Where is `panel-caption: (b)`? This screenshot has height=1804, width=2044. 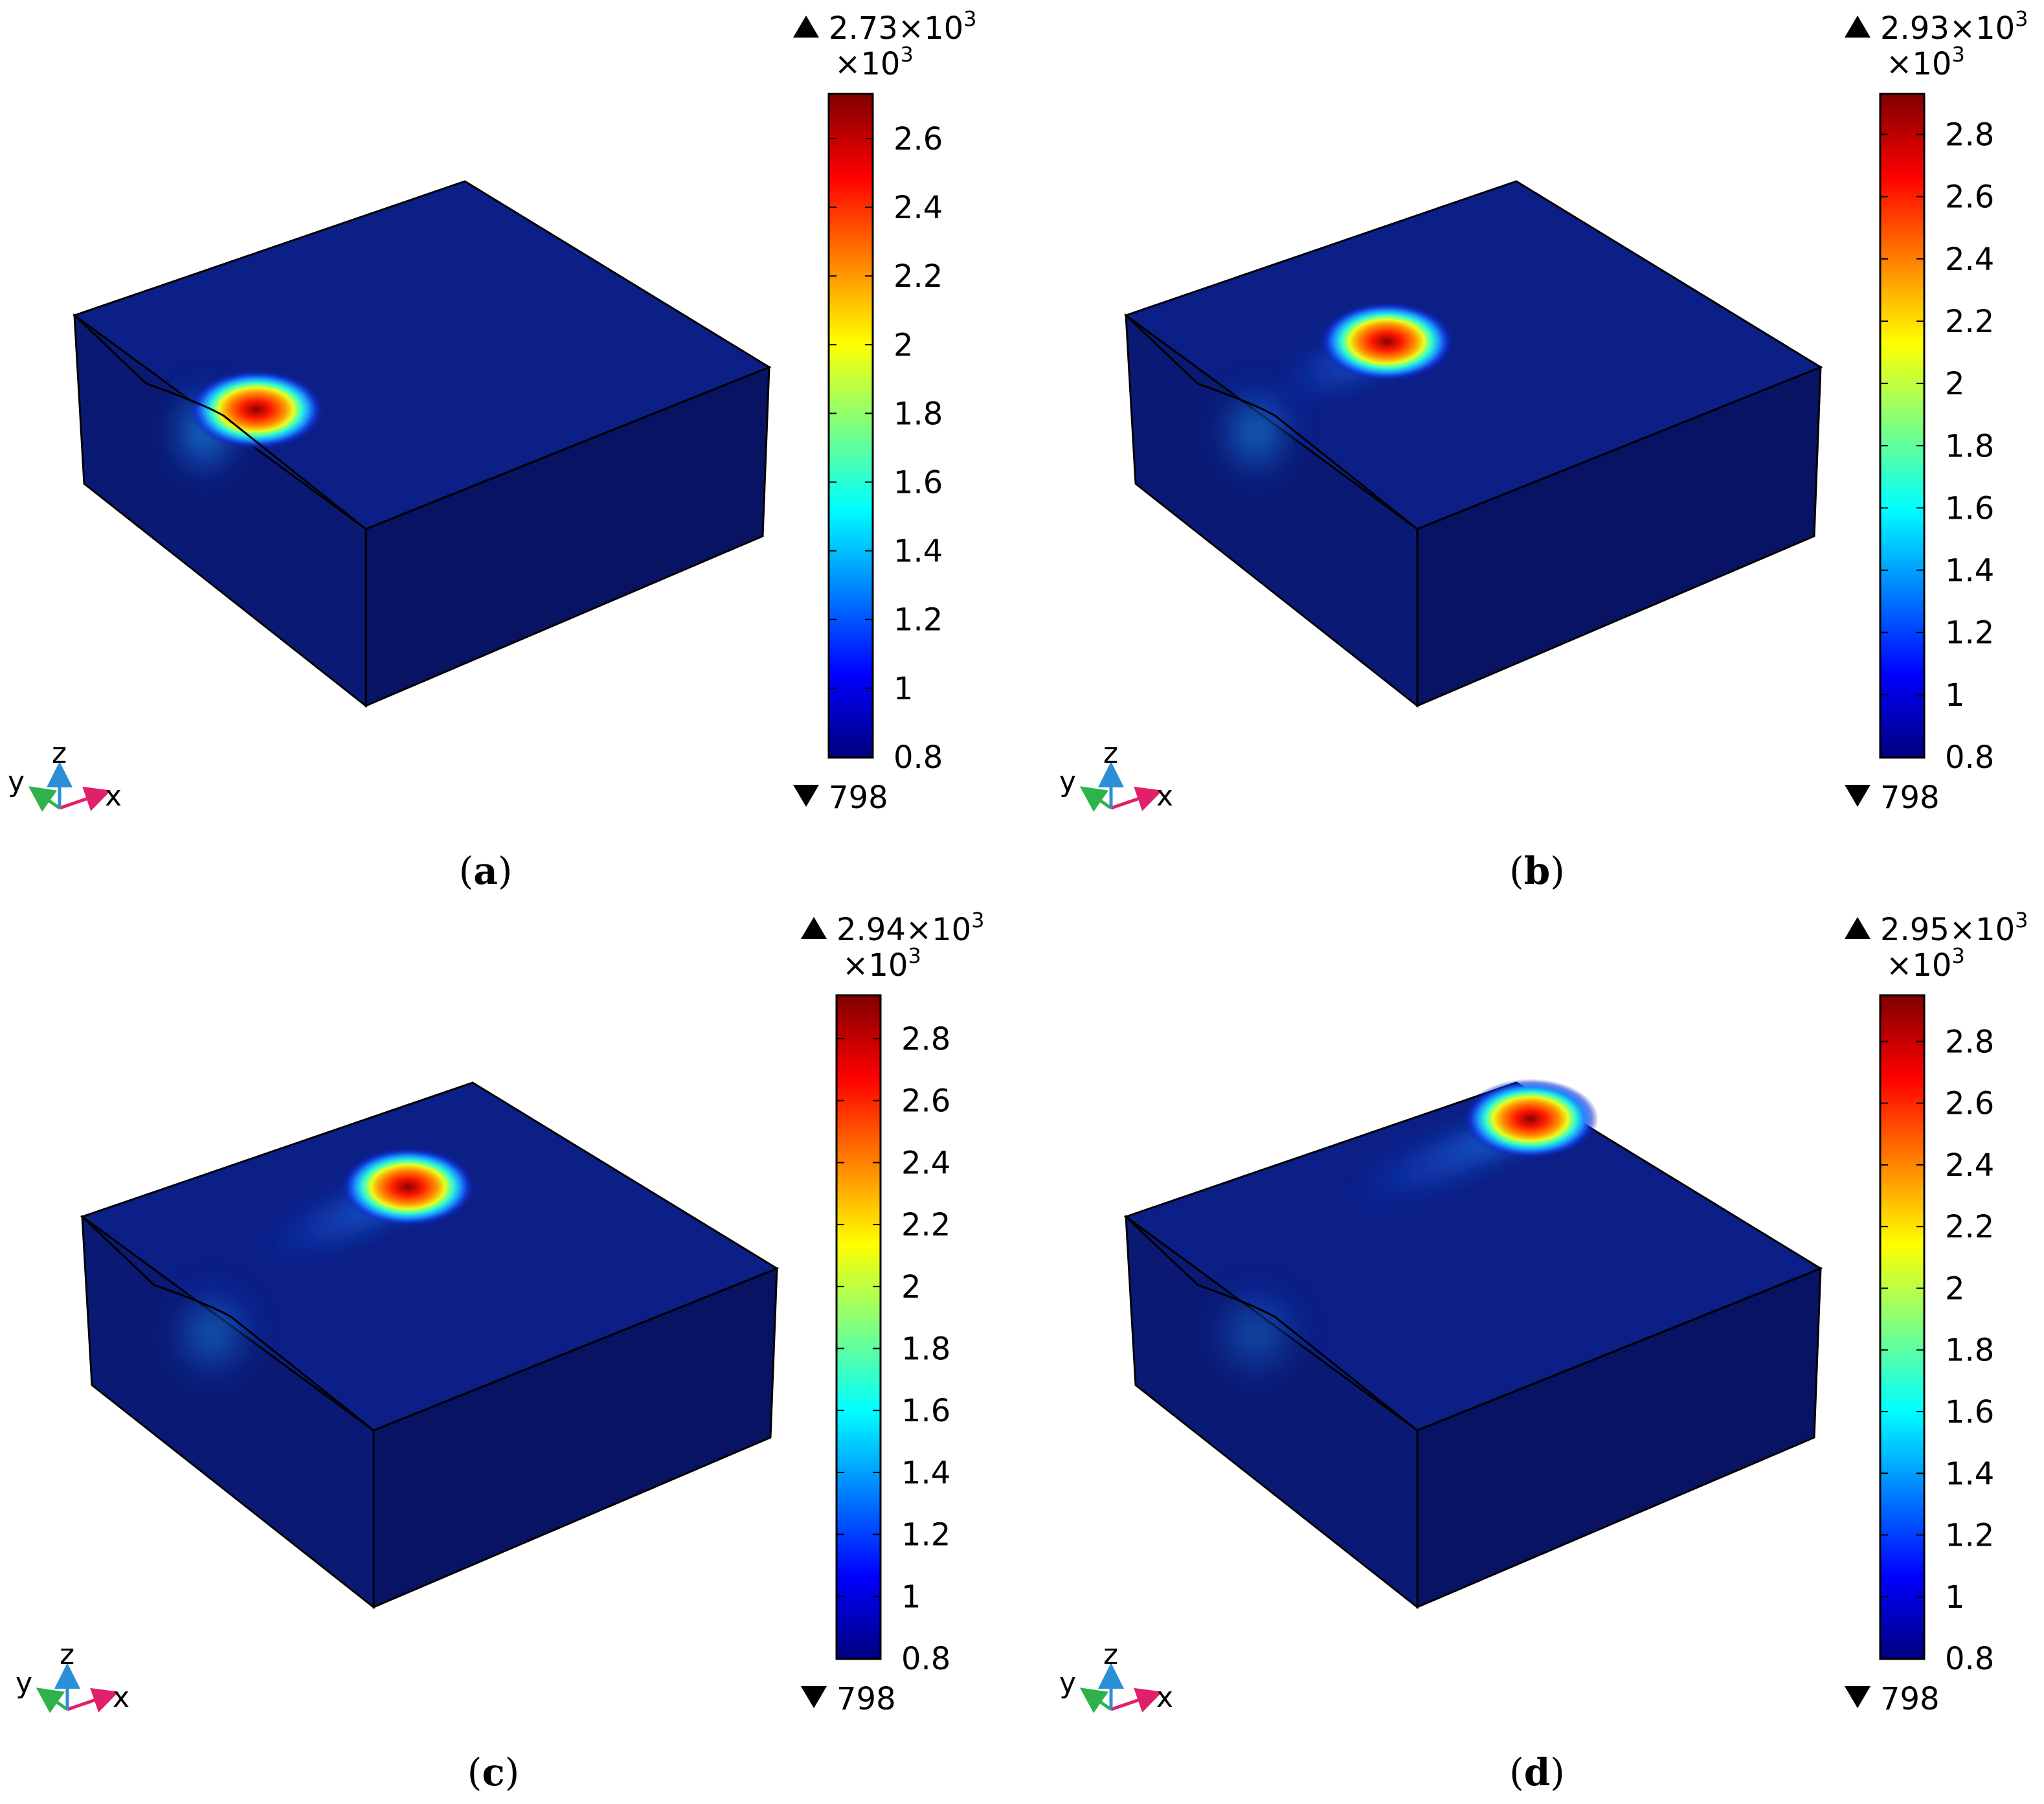 panel-caption: (b) is located at coordinates (1537, 871).